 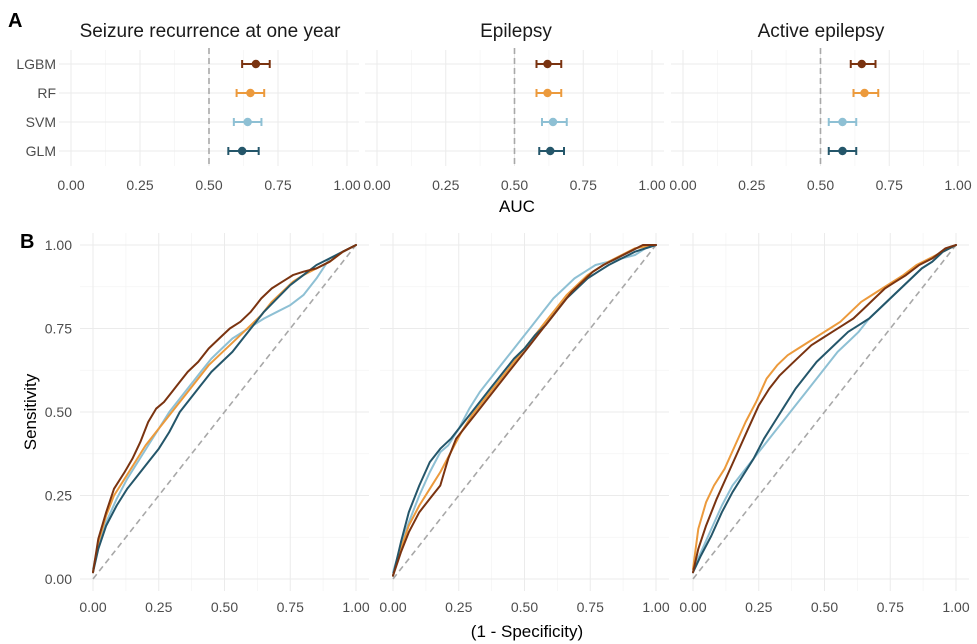 What do you see at coordinates (211, 31) in the screenshot?
I see `facet-title-seizure-recurrence: Seizure recurrence at one year` at bounding box center [211, 31].